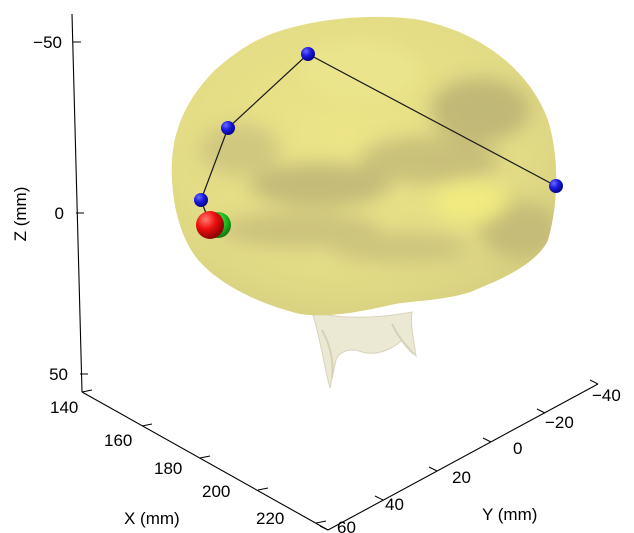 Image resolution: width=634 pixels, height=533 pixels. Describe the element at coordinates (77, 203) in the screenshot. I see `z-axis-line` at that location.